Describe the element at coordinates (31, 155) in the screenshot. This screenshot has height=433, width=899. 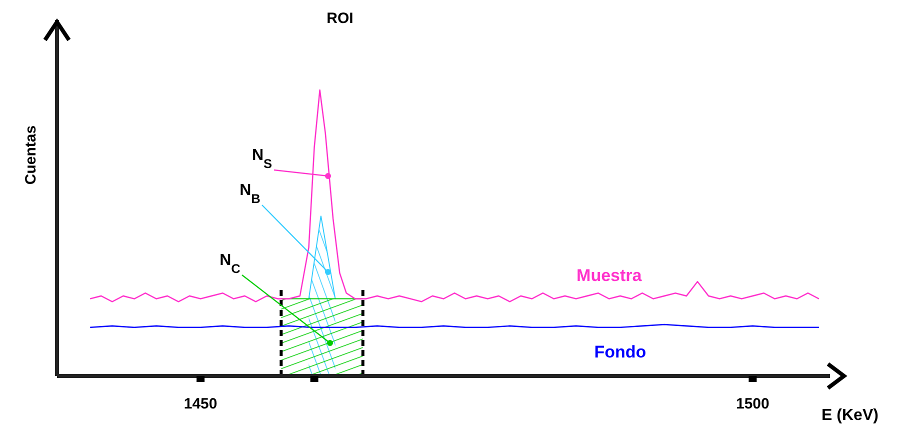
I see `y-axis-title: Cuentas` at that location.